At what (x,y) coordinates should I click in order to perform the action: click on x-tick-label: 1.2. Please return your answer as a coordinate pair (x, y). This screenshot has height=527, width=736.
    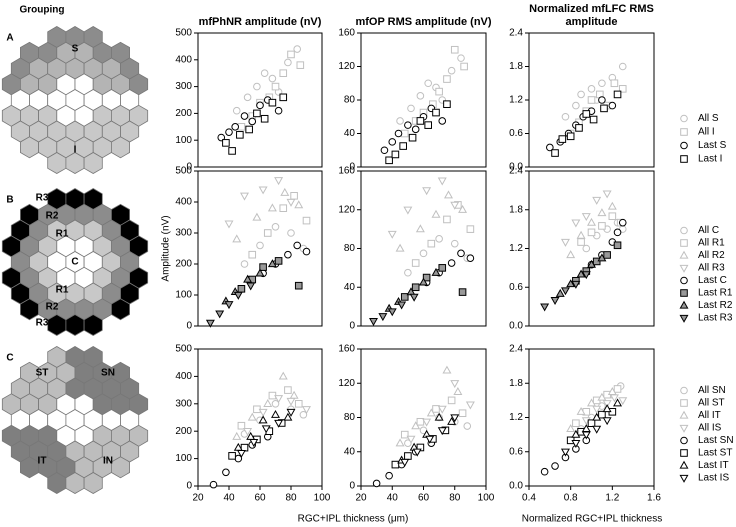
    Looking at the image, I should click on (612, 498).